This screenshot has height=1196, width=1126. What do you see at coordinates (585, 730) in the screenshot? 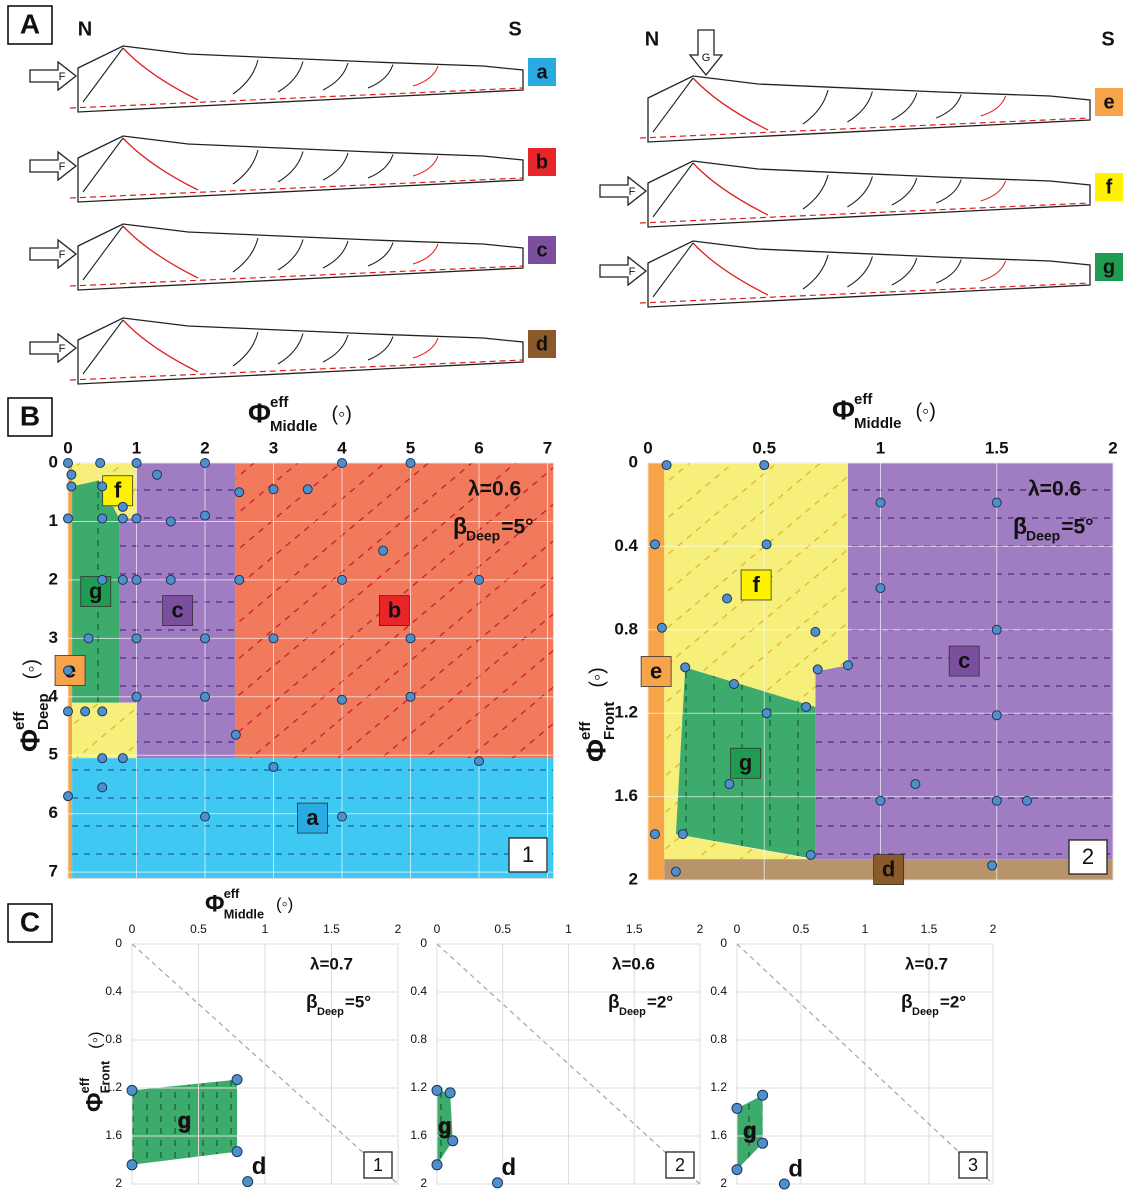
I see `axis-superscript: eff` at bounding box center [585, 730].